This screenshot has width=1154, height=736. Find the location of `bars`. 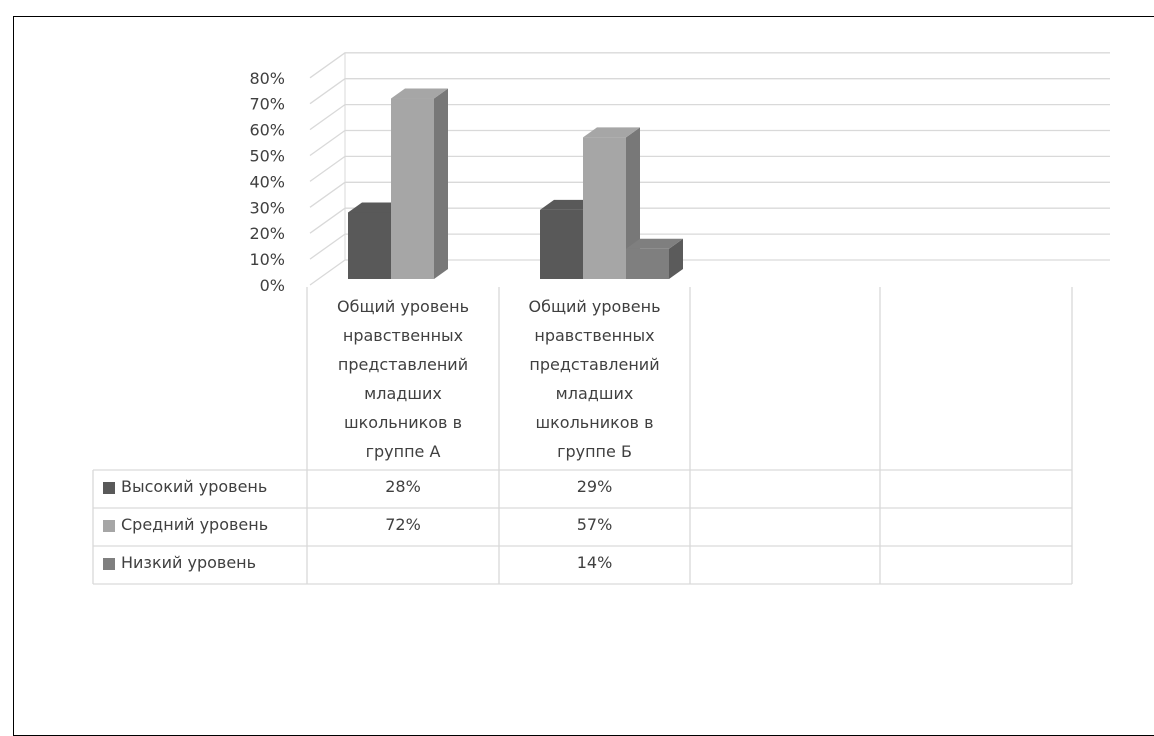

bars is located at coordinates (515, 184).